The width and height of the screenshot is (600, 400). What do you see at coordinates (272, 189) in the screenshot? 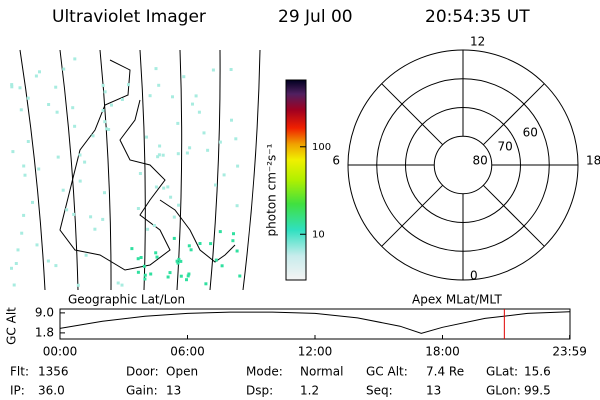
I see `colorbar-label: photon cm⁻²s⁻¹` at bounding box center [272, 189].